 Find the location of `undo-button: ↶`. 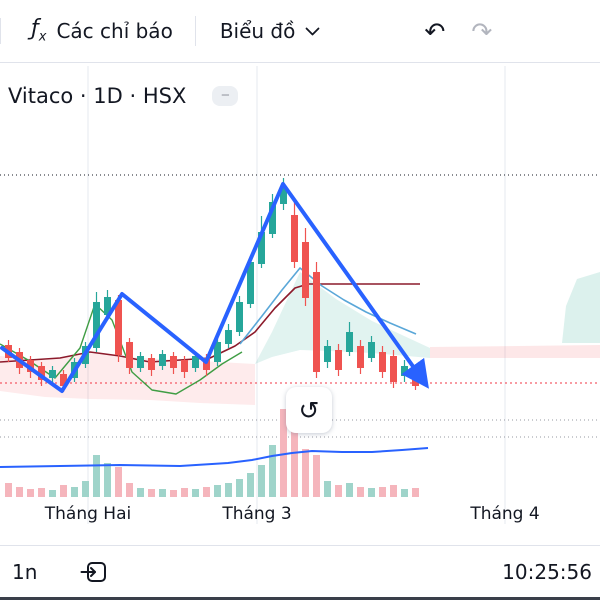

undo-button: ↶ is located at coordinates (434, 31).